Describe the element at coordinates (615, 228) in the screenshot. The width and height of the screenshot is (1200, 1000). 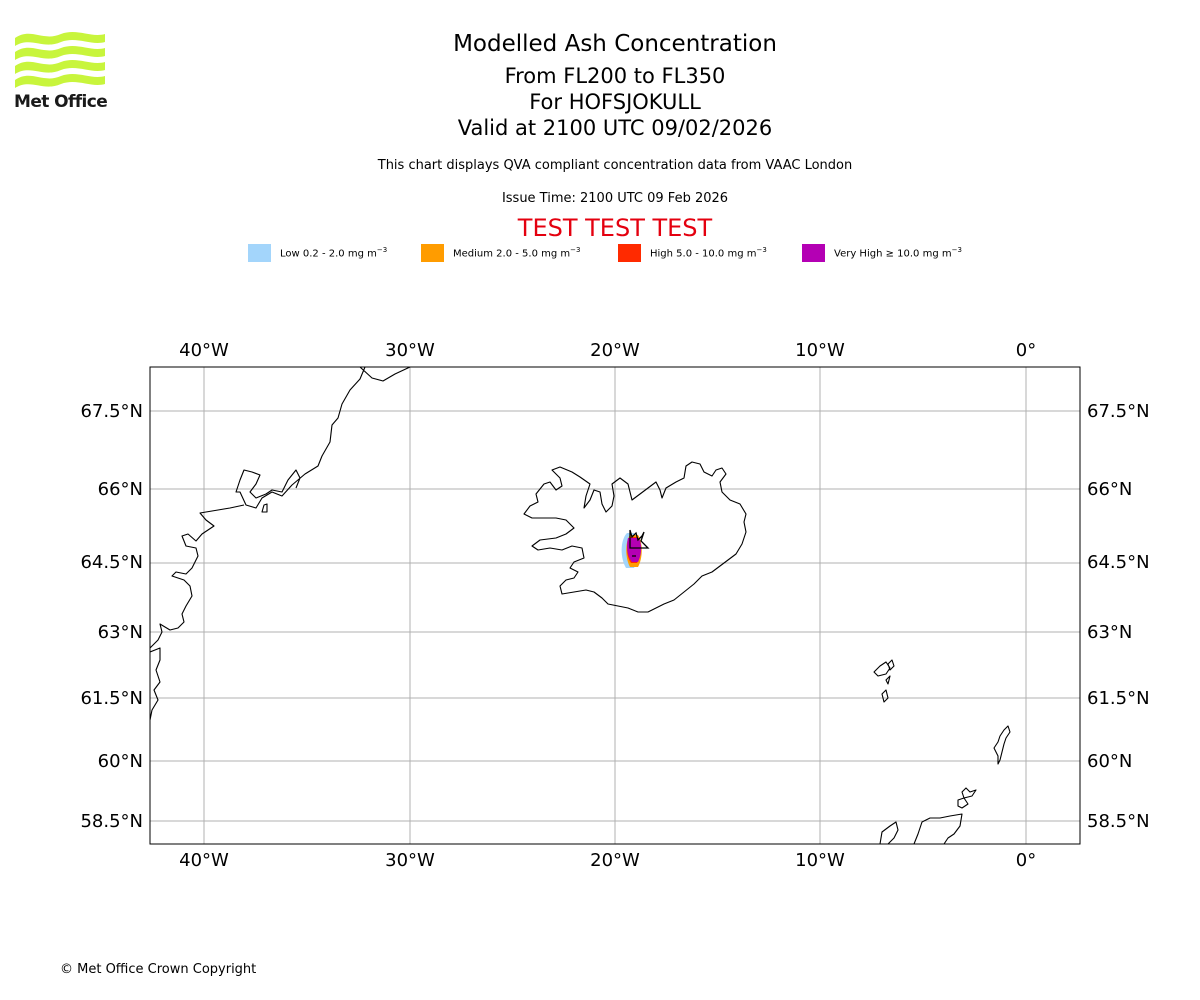
I see `test-banner: TEST TEST TEST` at that location.